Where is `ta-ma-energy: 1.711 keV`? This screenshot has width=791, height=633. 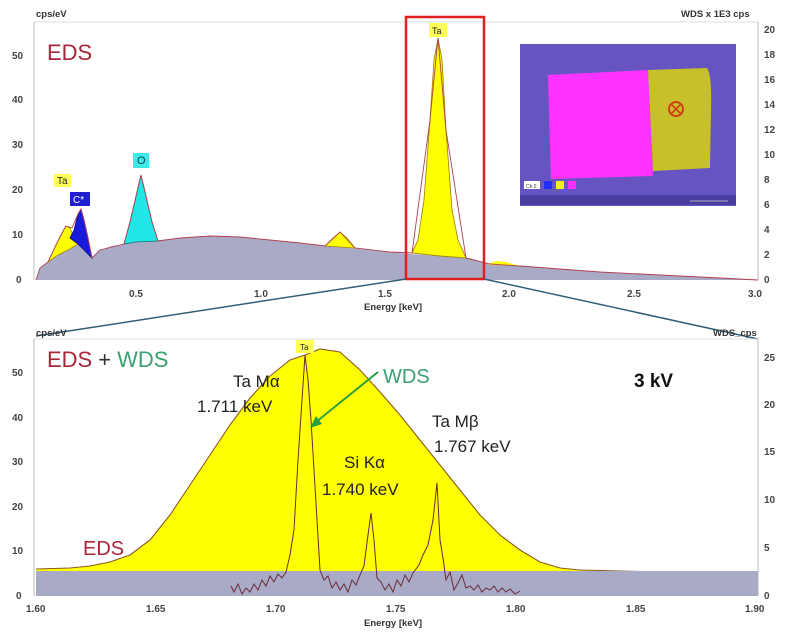
ta-ma-energy: 1.711 keV is located at coordinates (235, 406).